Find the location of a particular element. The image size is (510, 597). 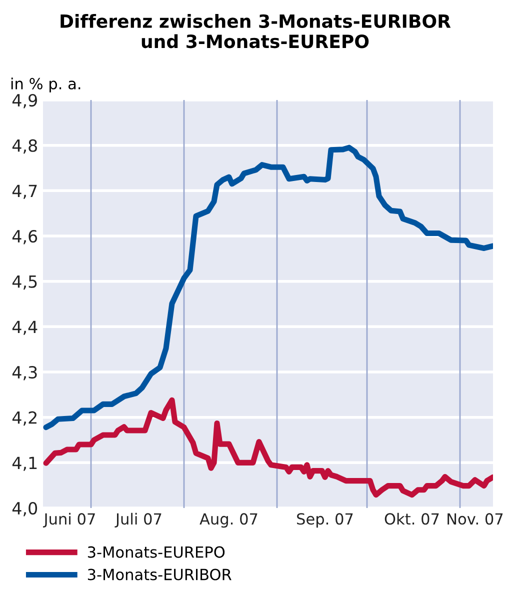

x-tick-label: Juli 07 is located at coordinates (138, 520).